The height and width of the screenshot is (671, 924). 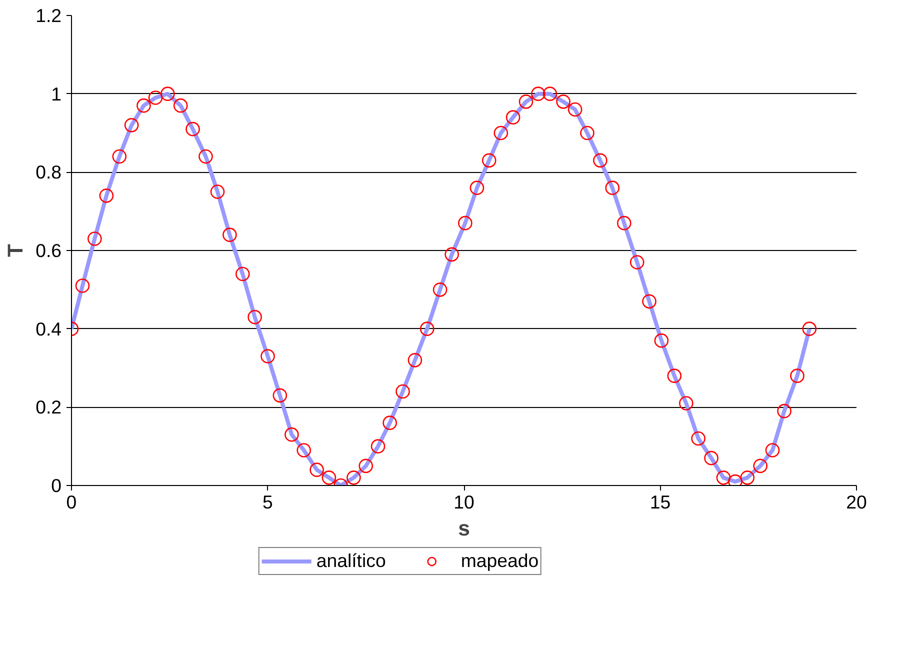 I want to click on legend-label: mapeado, so click(x=499, y=561).